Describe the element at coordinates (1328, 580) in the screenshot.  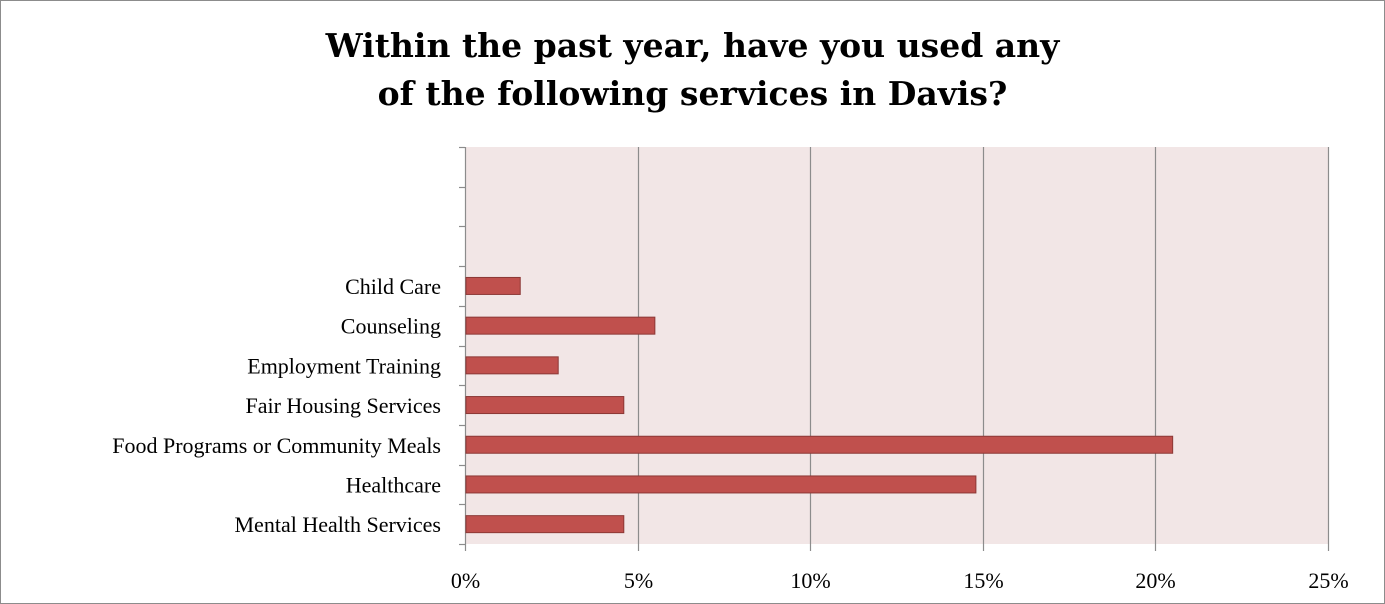
I see `x-tick-label: 25%` at that location.